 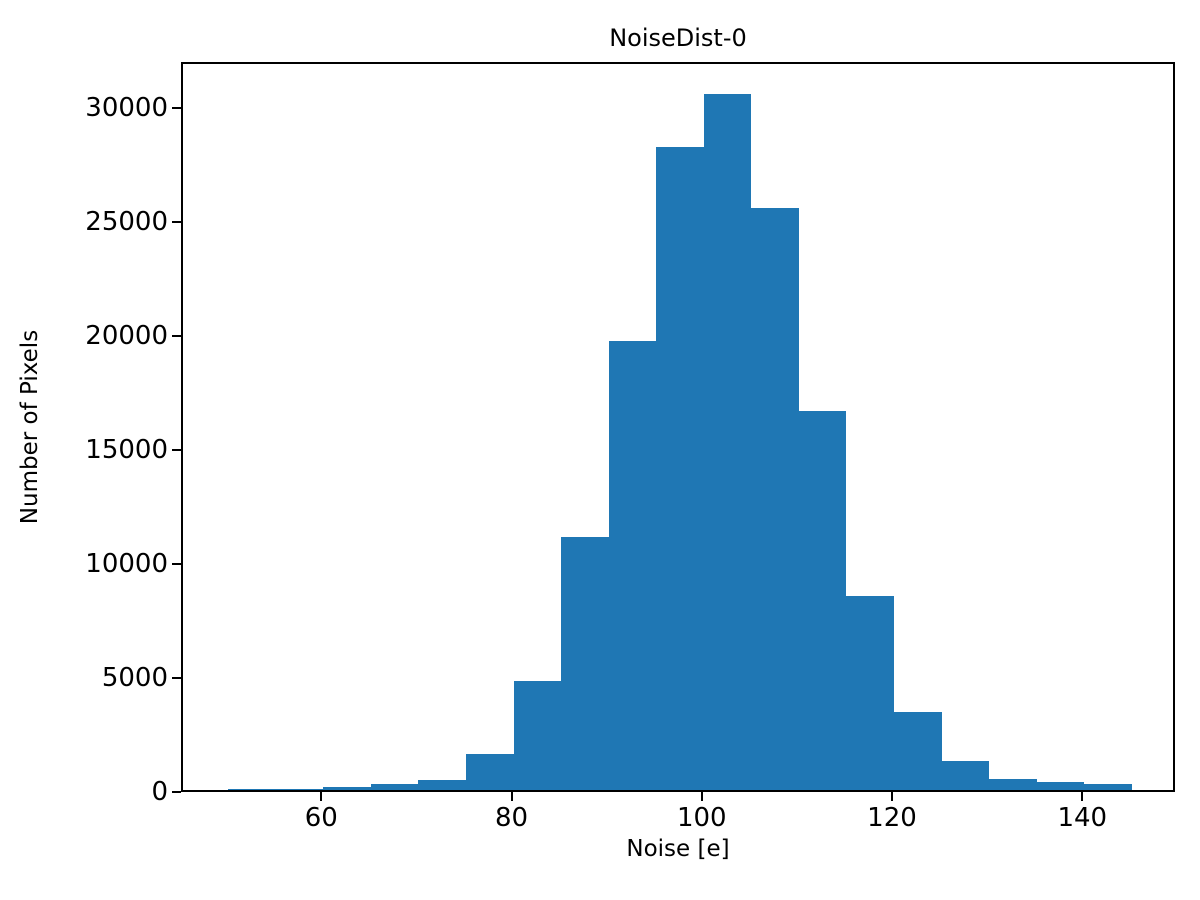 What do you see at coordinates (892, 818) in the screenshot?
I see `x-tick-label: 120` at bounding box center [892, 818].